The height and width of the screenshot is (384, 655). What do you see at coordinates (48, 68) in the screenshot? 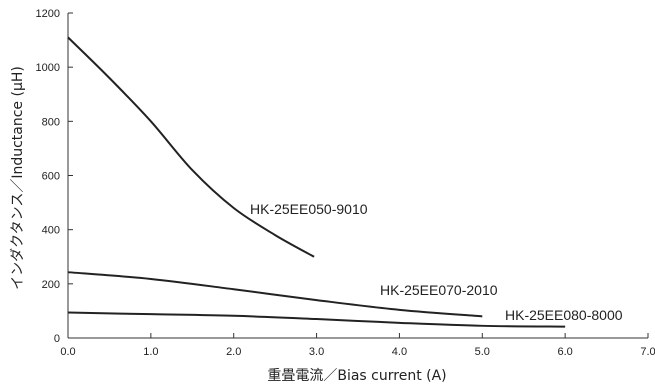
I see `y-tick-label: 1000` at bounding box center [48, 68].